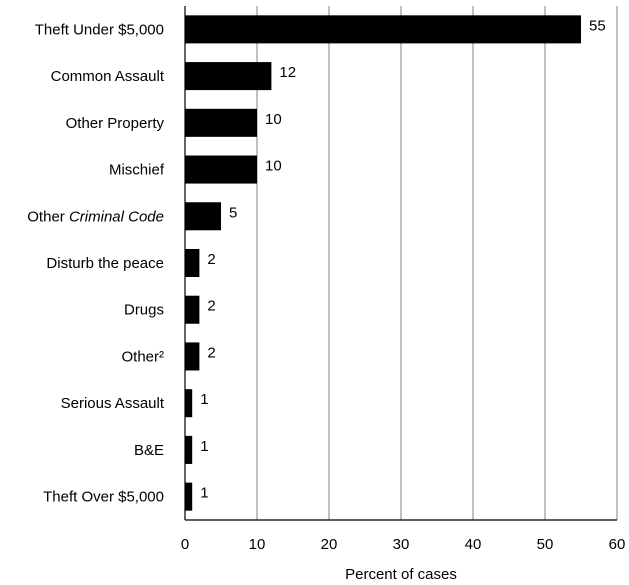 This screenshot has height=585, width=629. I want to click on x-tick-label: 10, so click(257, 544).